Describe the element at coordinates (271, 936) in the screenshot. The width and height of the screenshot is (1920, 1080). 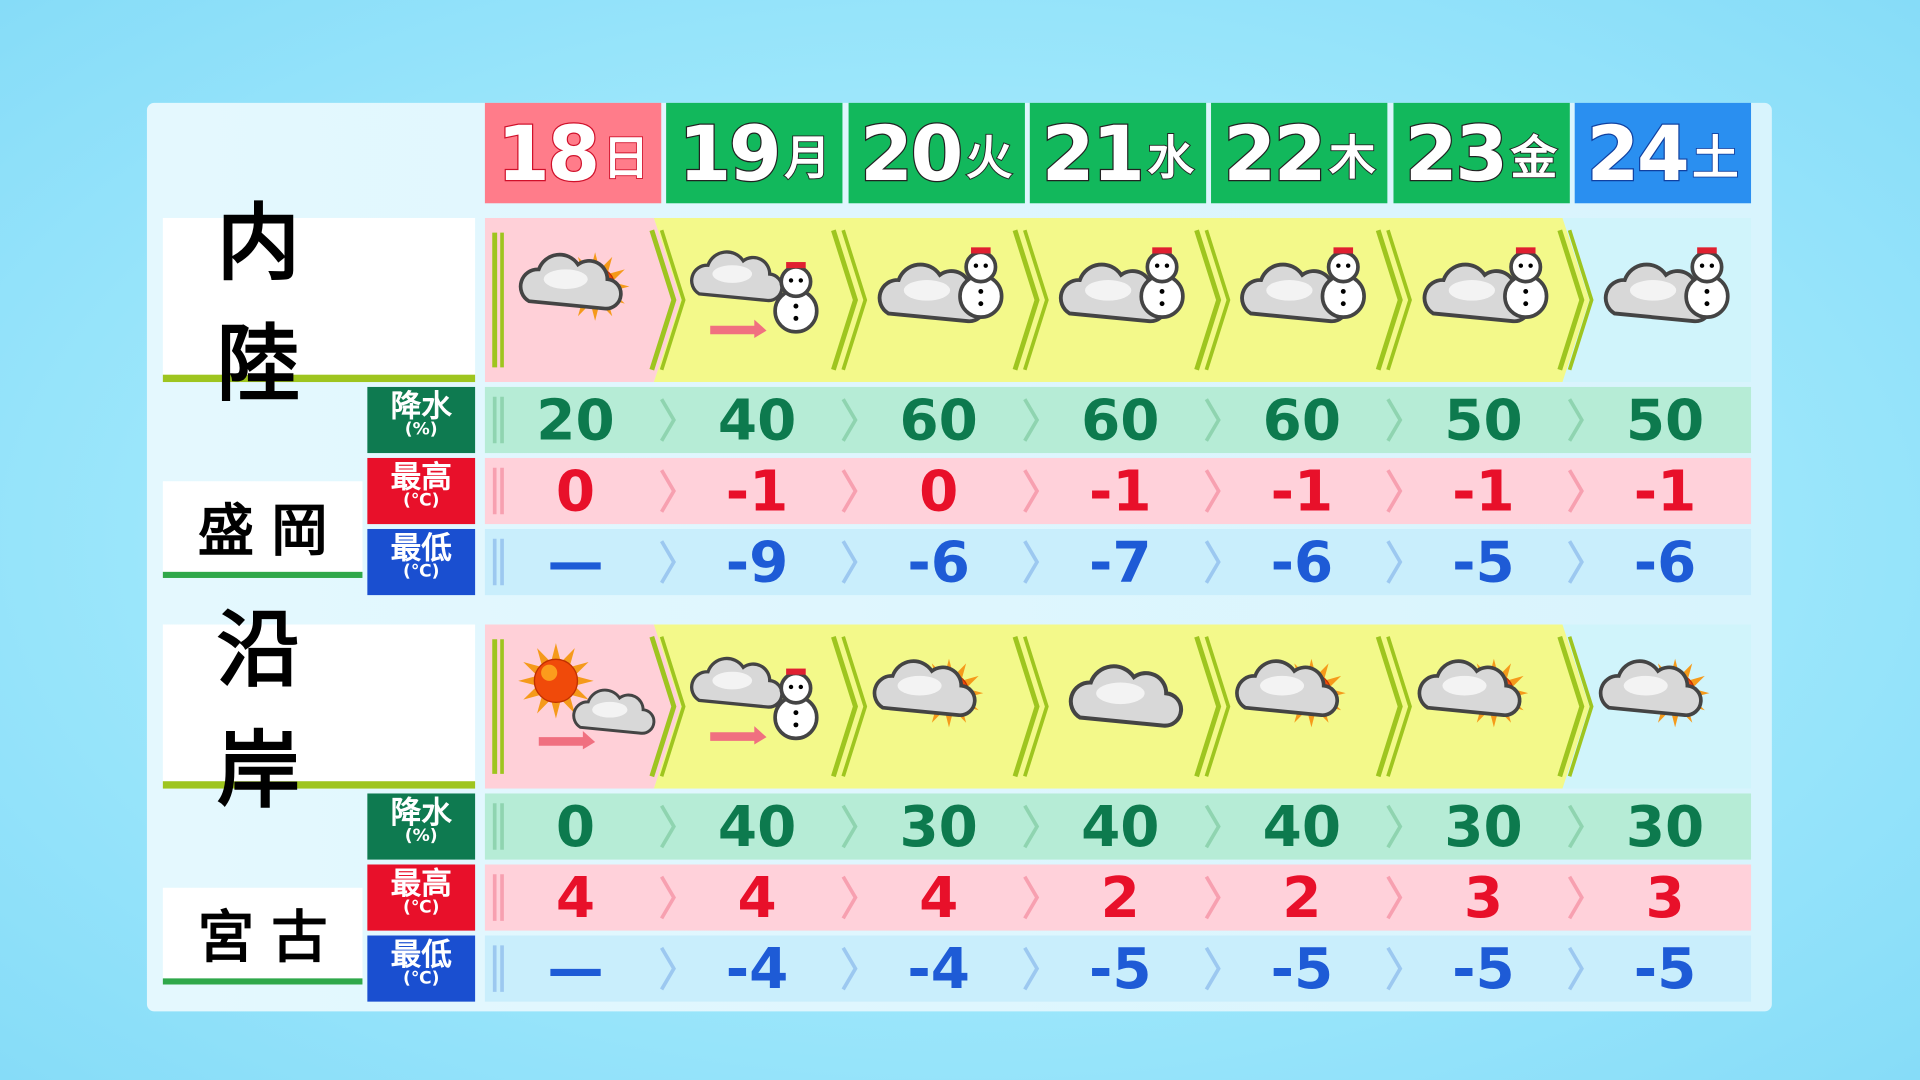
I see `city-name: 宮古` at that location.